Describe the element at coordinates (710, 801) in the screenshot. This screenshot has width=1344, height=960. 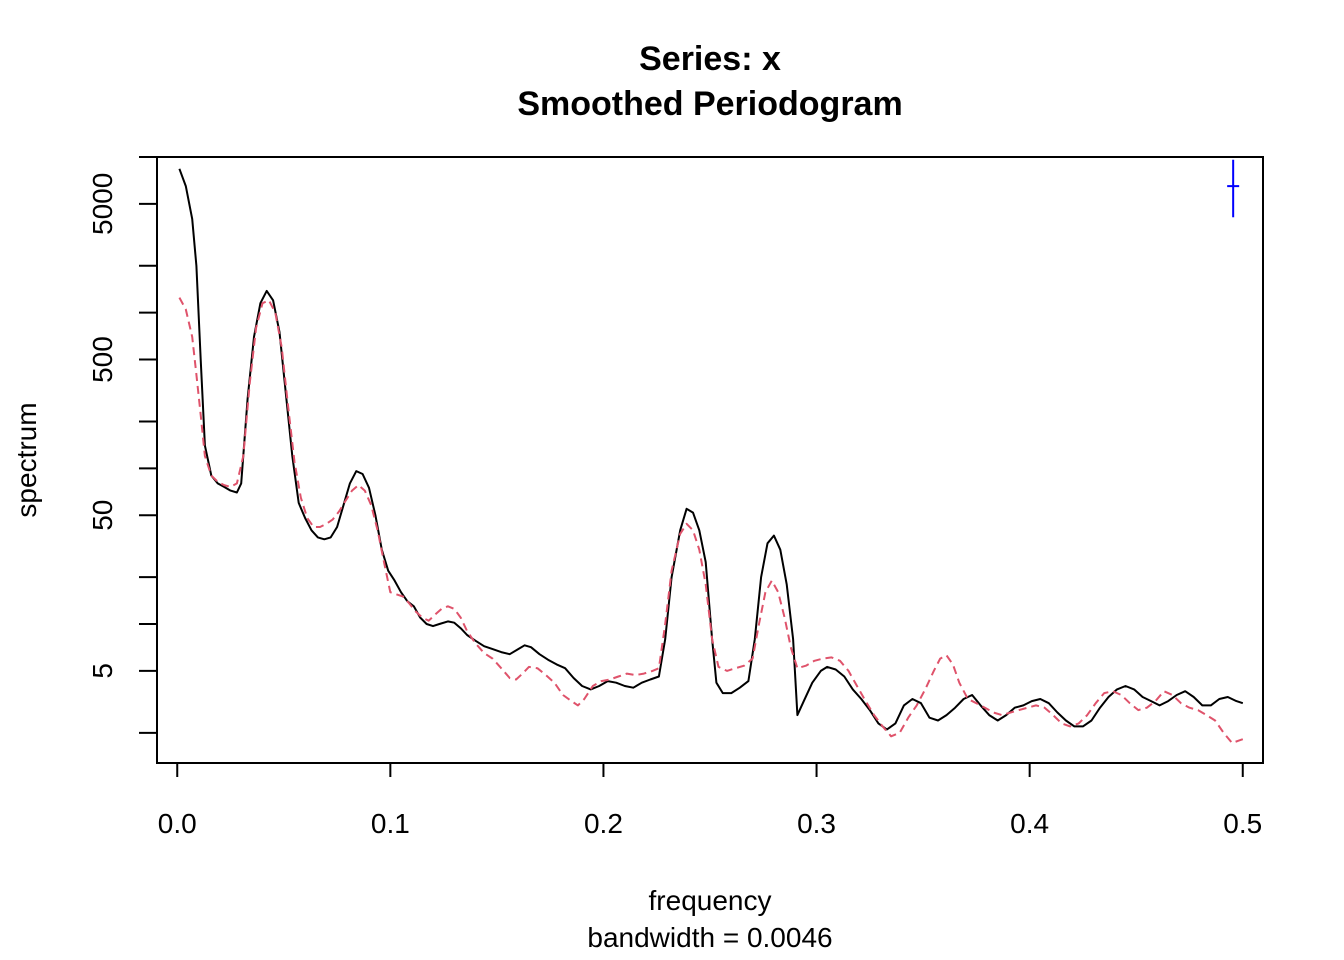
I see `x-axis: 0.0 0.1 0.2 0.3 0.4 0.5` at that location.